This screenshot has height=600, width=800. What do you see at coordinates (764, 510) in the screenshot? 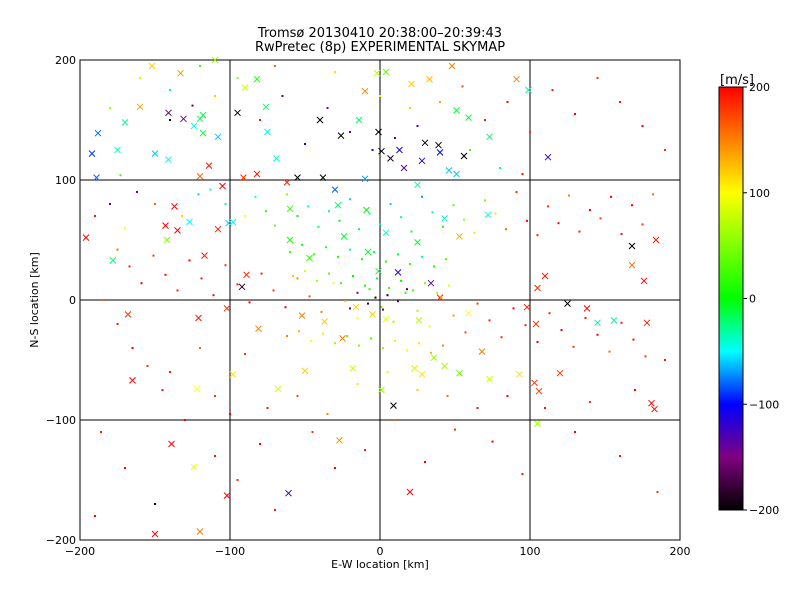
I see `colorbar-tick-label: −200` at bounding box center [764, 510].